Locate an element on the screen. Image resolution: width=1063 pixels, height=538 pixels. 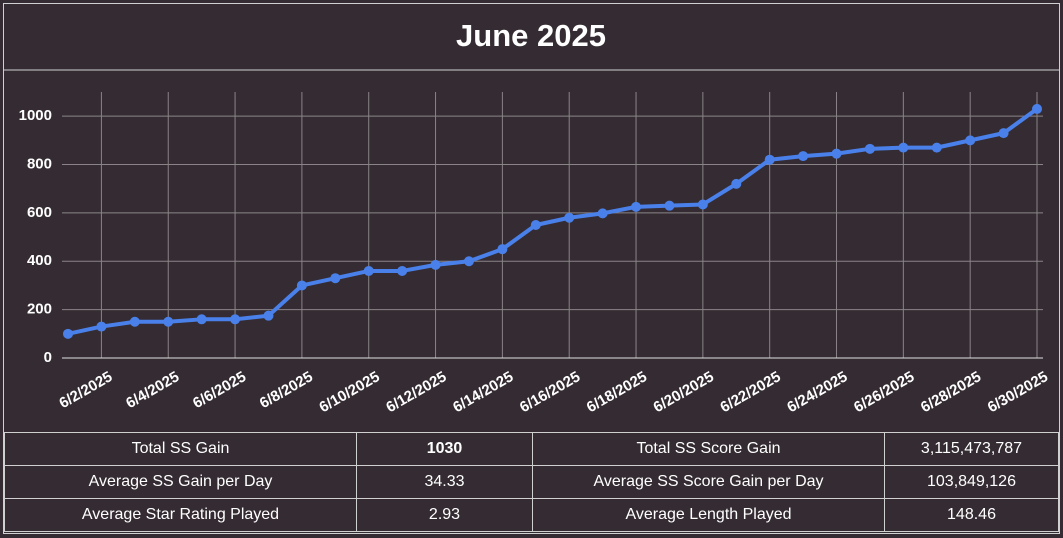
x-tick-label: 6/10/2025 is located at coordinates (349, 392).